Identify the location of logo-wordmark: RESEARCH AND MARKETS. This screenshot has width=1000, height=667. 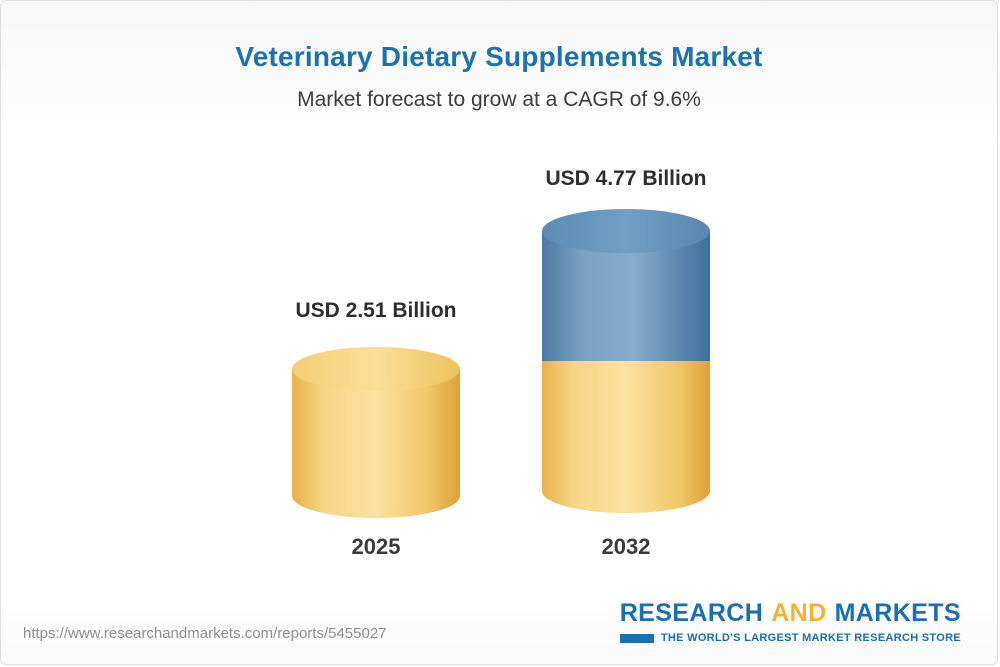
(790, 613).